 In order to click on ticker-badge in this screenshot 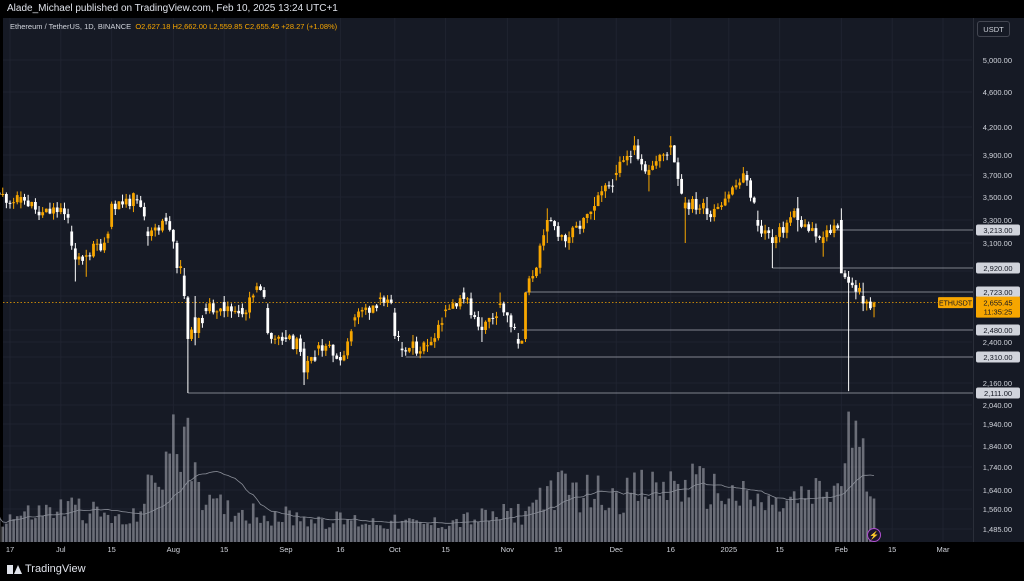, I will do `click(955, 303)`.